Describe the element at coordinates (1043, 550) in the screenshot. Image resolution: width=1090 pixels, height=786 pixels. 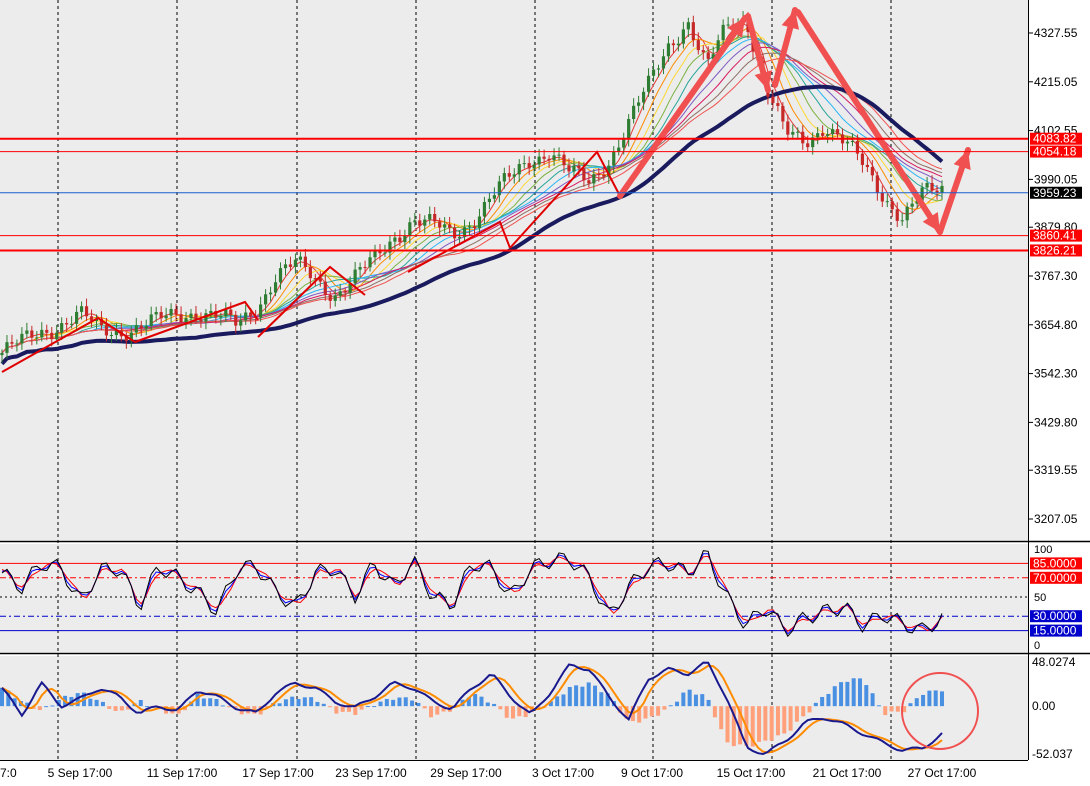
I see `stoch-y-tick-label: 100` at that location.